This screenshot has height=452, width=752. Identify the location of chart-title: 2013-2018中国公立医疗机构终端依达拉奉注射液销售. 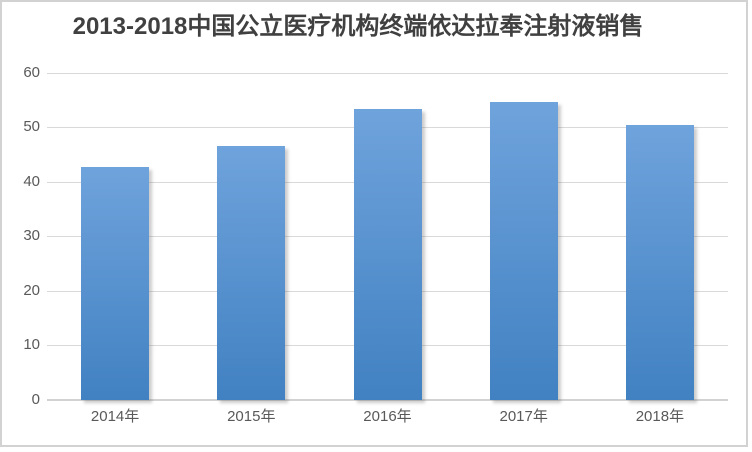
(358, 26).